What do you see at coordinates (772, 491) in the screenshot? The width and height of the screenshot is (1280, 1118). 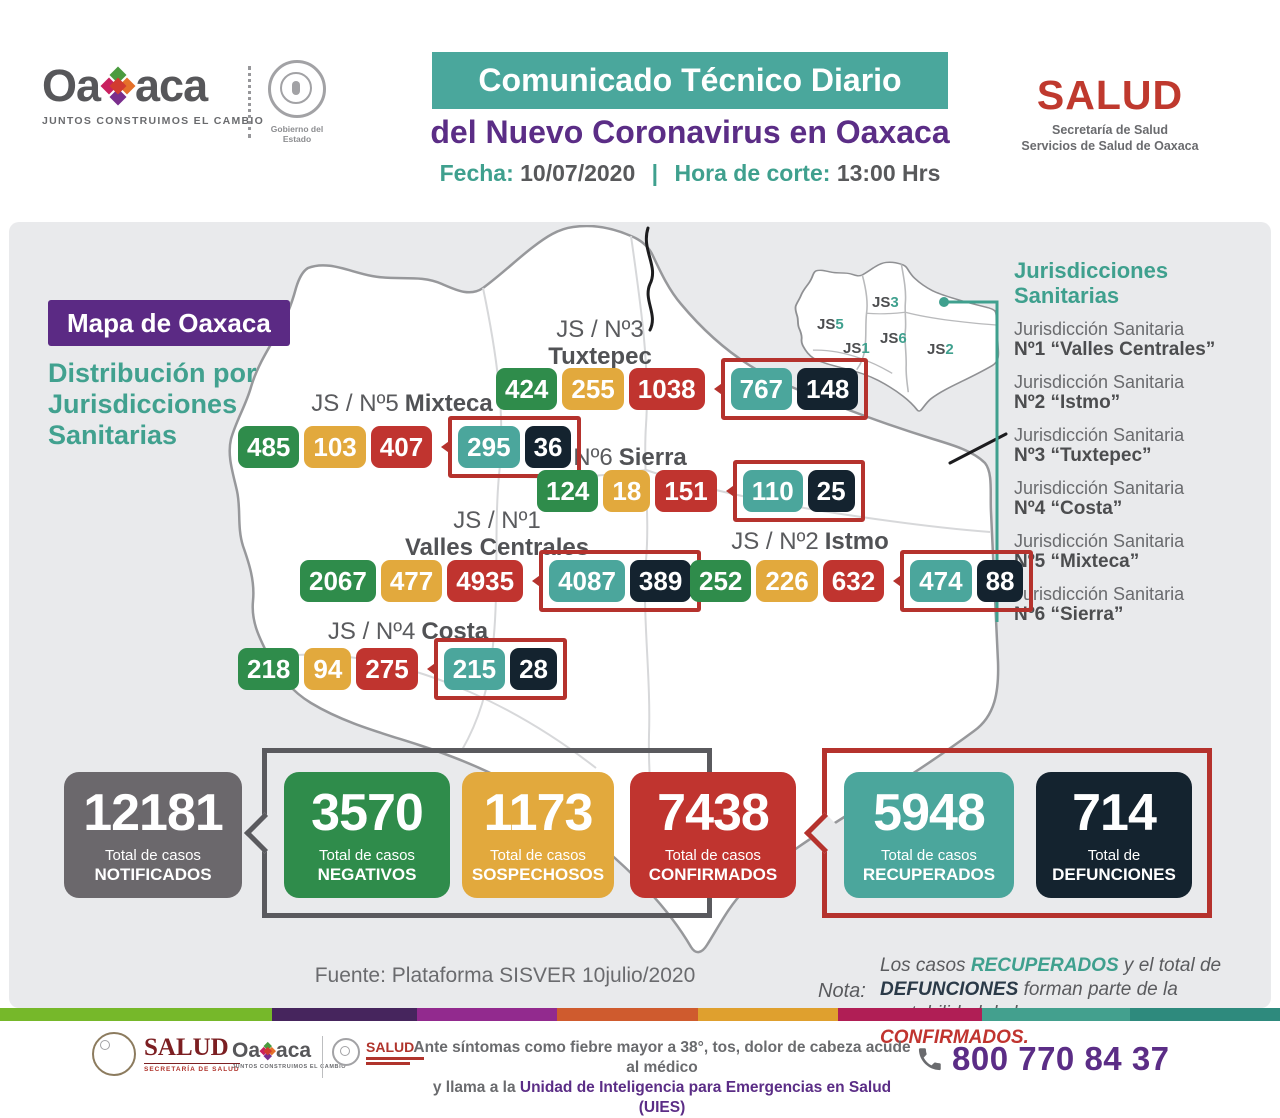 I see `sierra-recuperados: 110` at bounding box center [772, 491].